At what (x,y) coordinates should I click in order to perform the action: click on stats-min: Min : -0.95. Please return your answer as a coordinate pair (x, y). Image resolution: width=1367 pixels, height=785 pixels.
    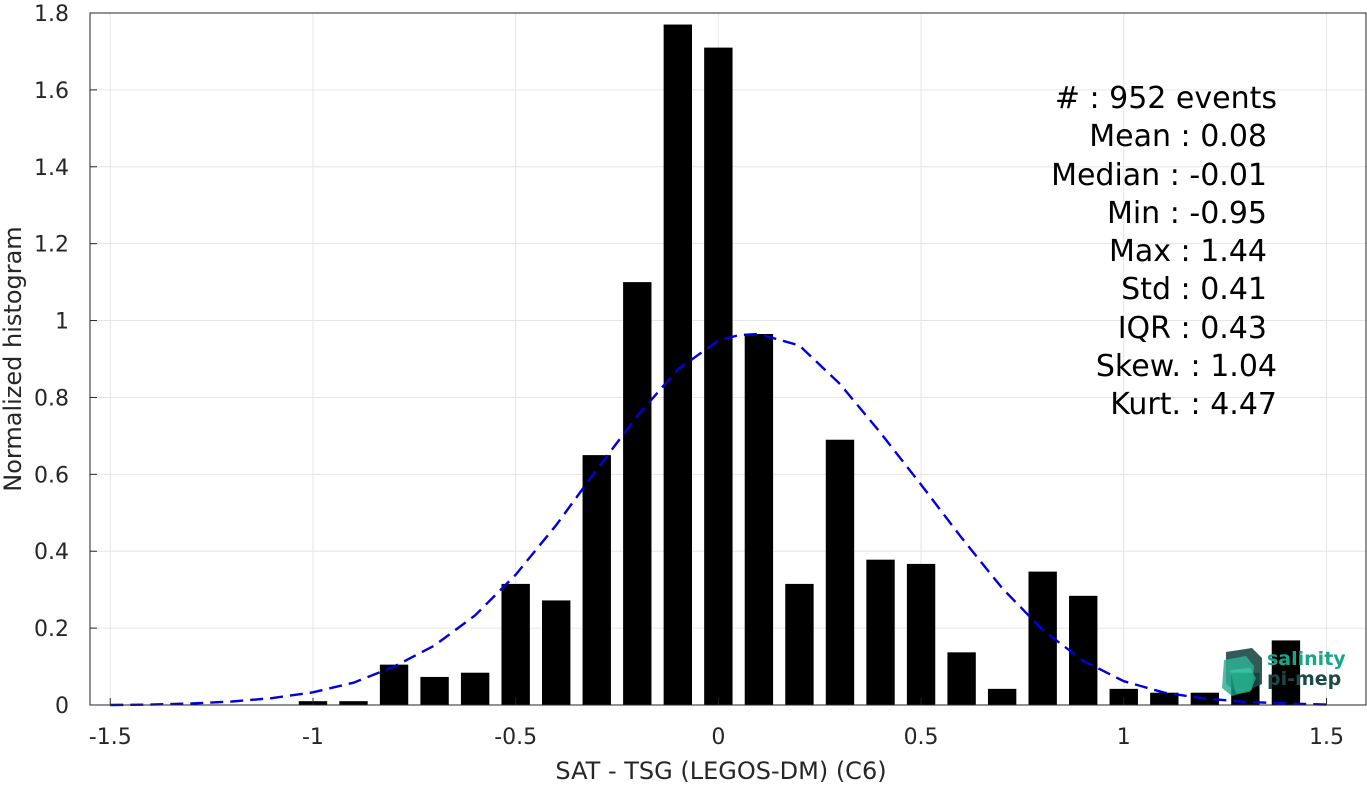
    Looking at the image, I should click on (1187, 213).